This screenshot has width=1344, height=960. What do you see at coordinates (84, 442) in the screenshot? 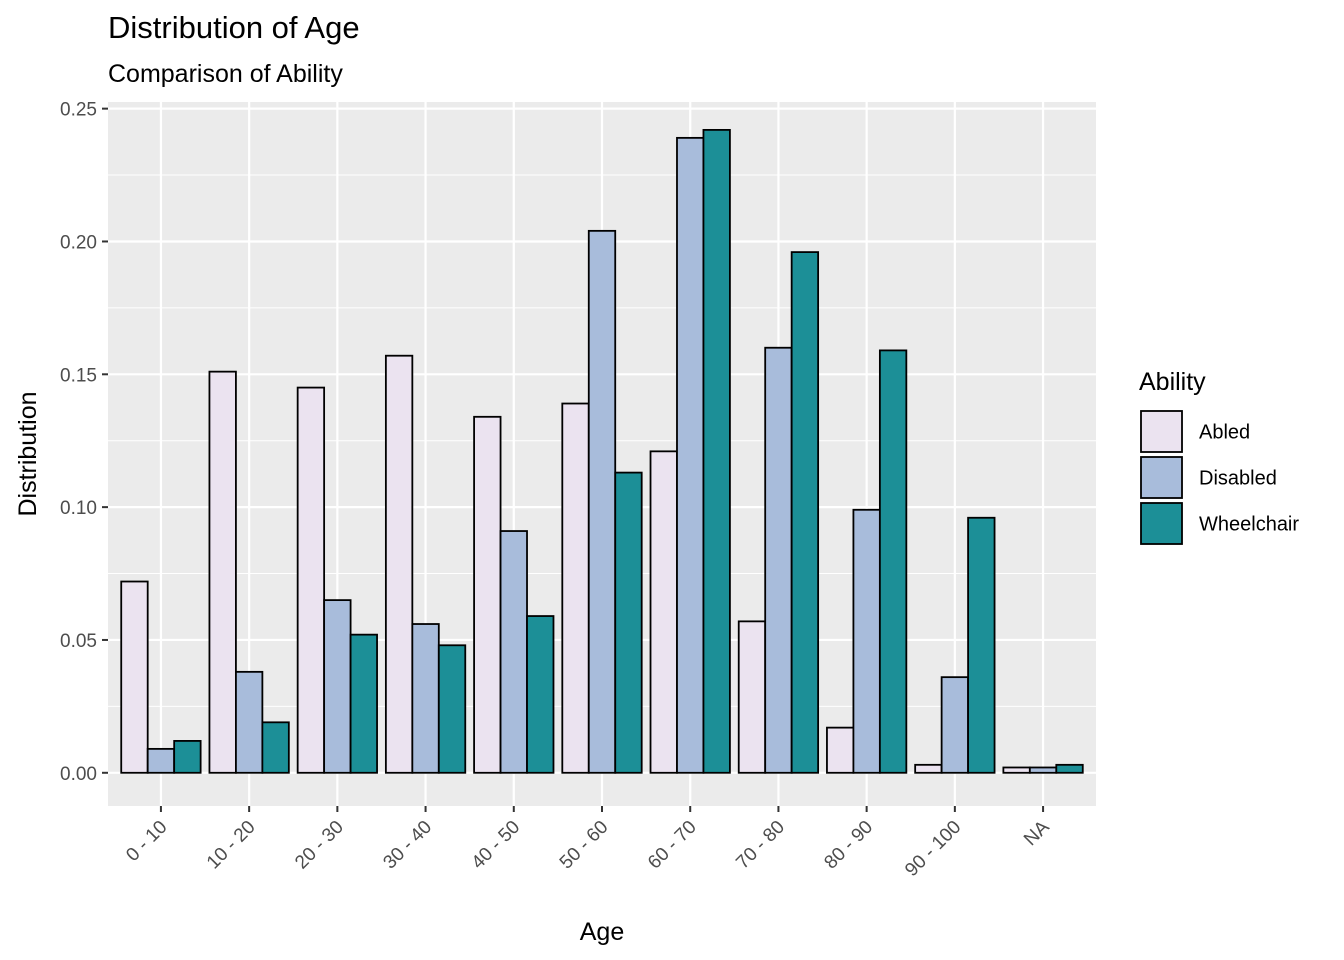
I see `y-axis: 0.00 0.05 0.10 0.15 0.20 0.25` at bounding box center [84, 442].